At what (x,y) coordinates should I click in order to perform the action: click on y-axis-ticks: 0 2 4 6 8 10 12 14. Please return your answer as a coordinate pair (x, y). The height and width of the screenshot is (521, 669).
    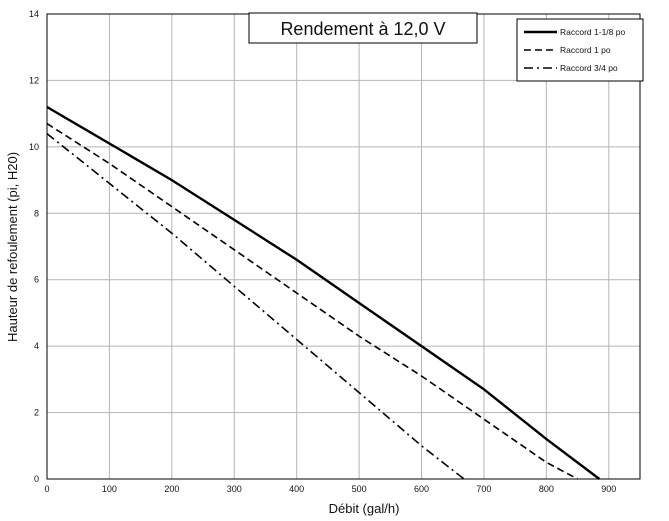
    Looking at the image, I should click on (34, 246).